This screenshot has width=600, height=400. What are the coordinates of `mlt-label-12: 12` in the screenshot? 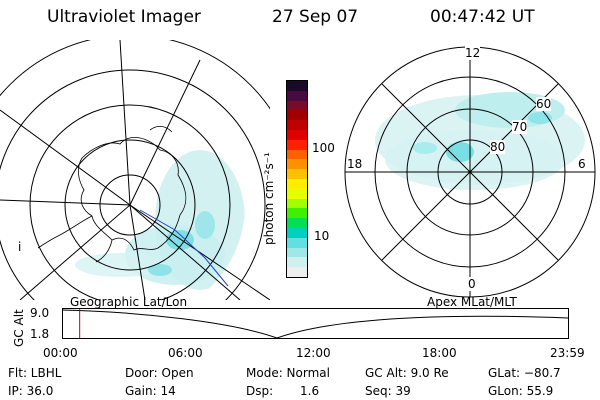 It's located at (473, 53).